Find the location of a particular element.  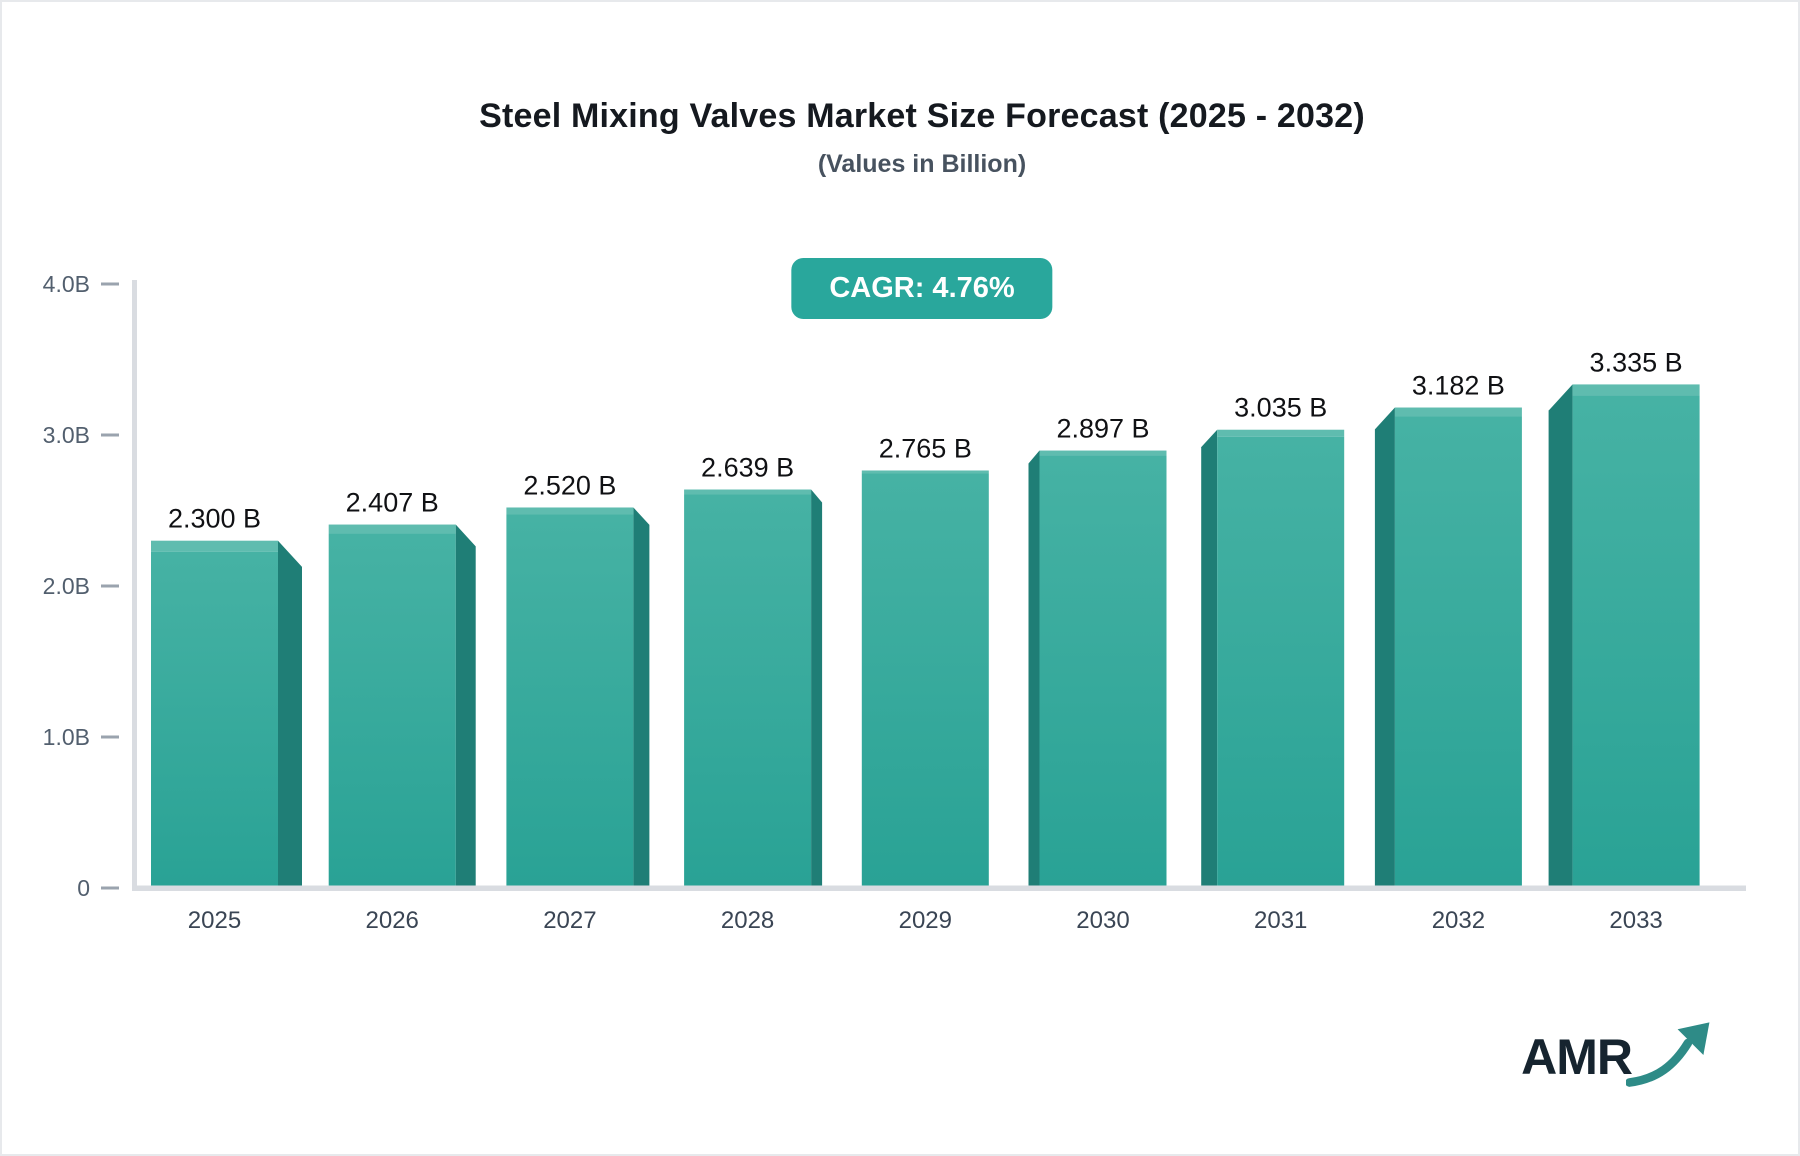

x-axis-label: 2027 is located at coordinates (569, 920).